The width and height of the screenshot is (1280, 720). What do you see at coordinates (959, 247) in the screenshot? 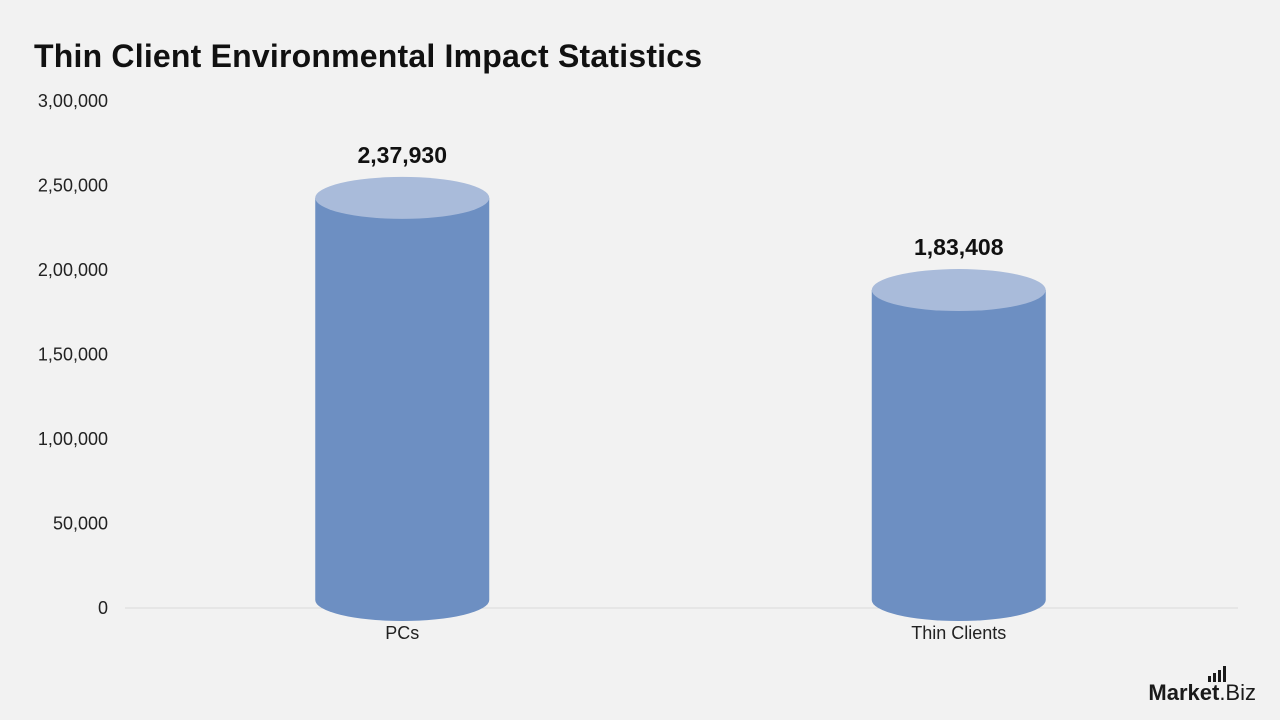
I see `bar-value-label: 1,83,408` at bounding box center [959, 247].